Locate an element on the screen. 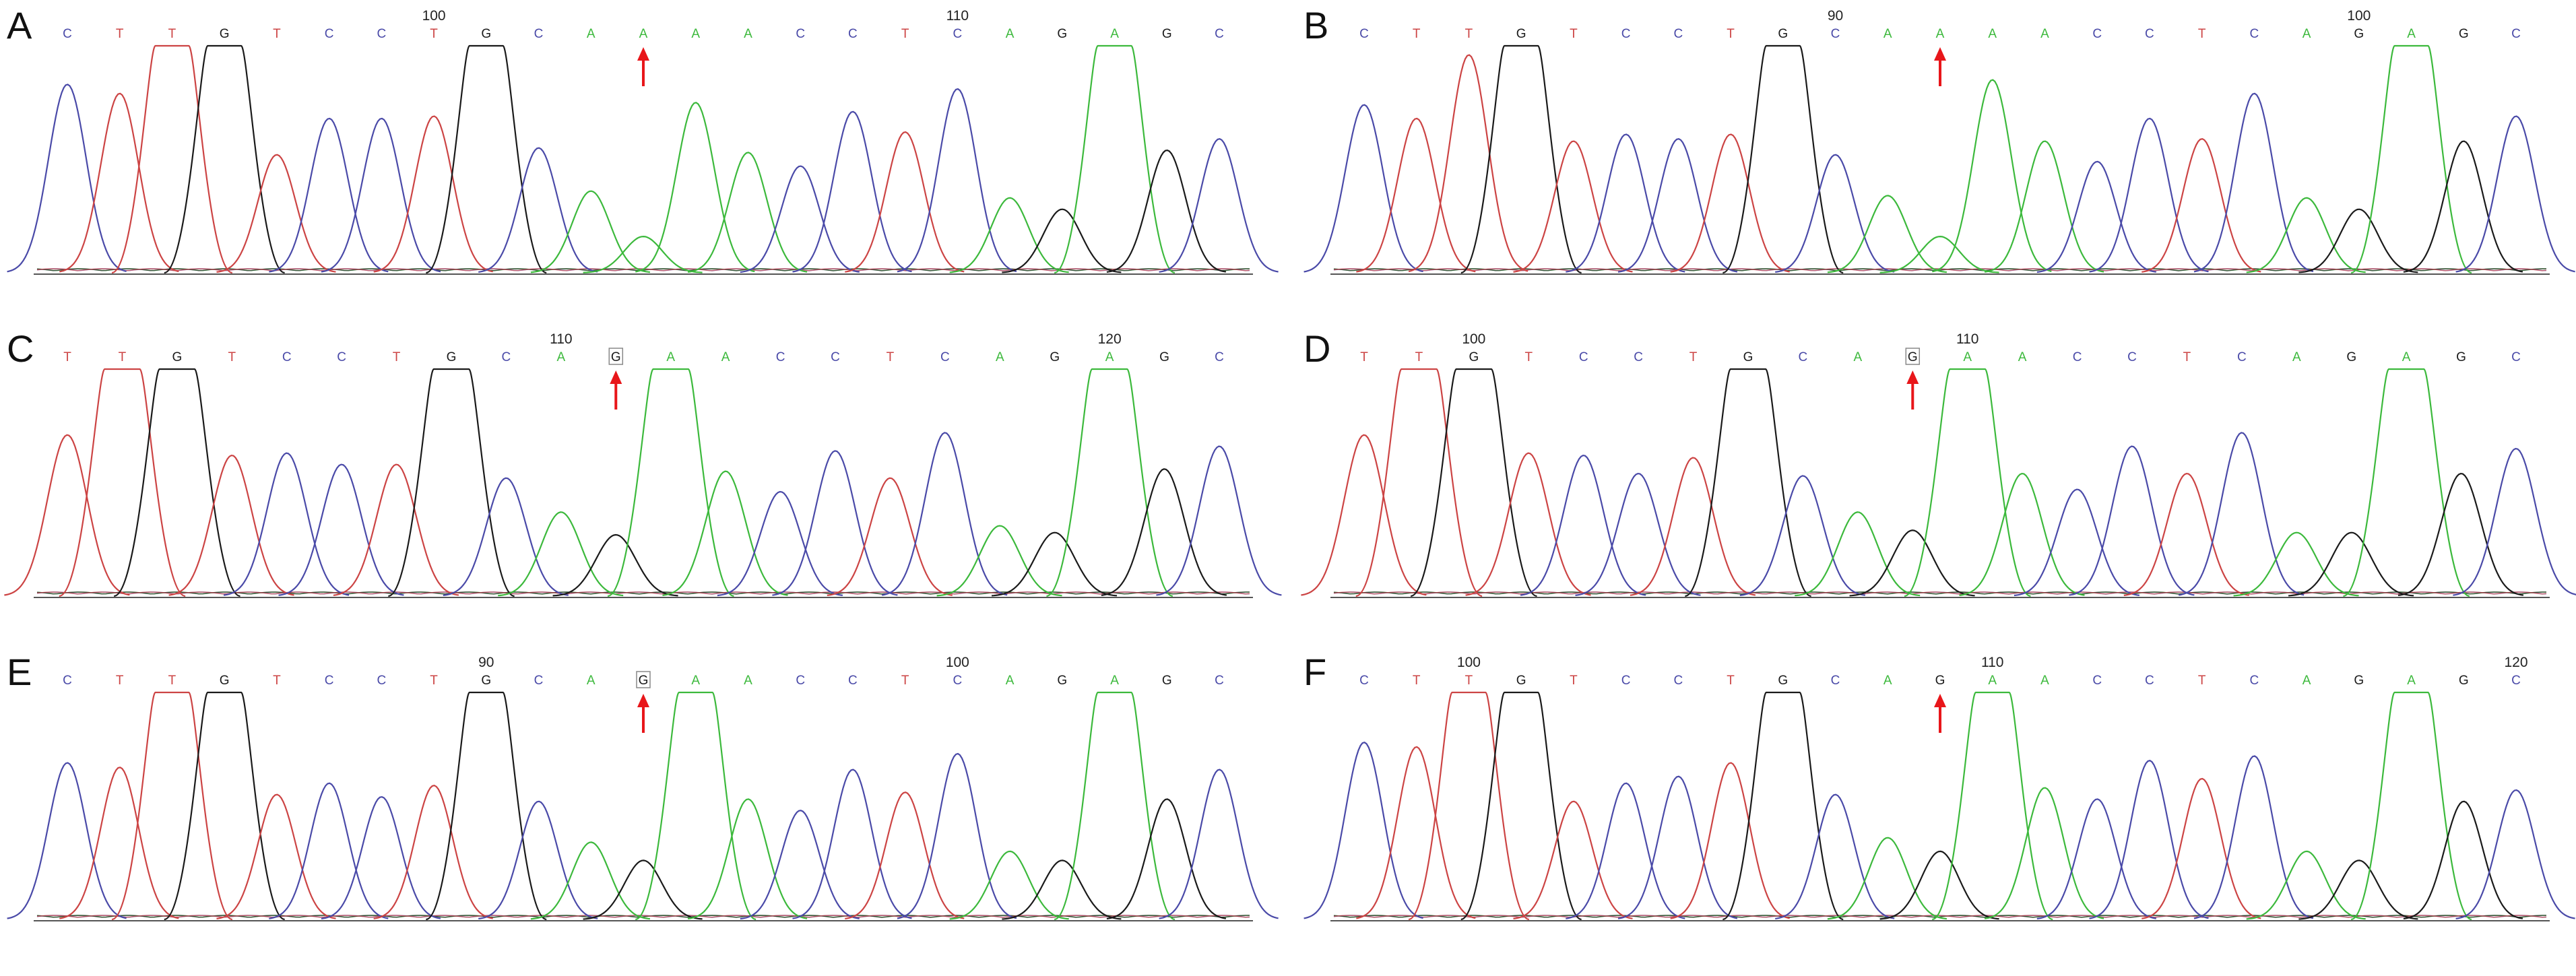 The width and height of the screenshot is (2576, 976). chromatogram-d: T T G T C C T G C A G A A C C T C A G A G C 100 110 is located at coordinates (1938, 465).